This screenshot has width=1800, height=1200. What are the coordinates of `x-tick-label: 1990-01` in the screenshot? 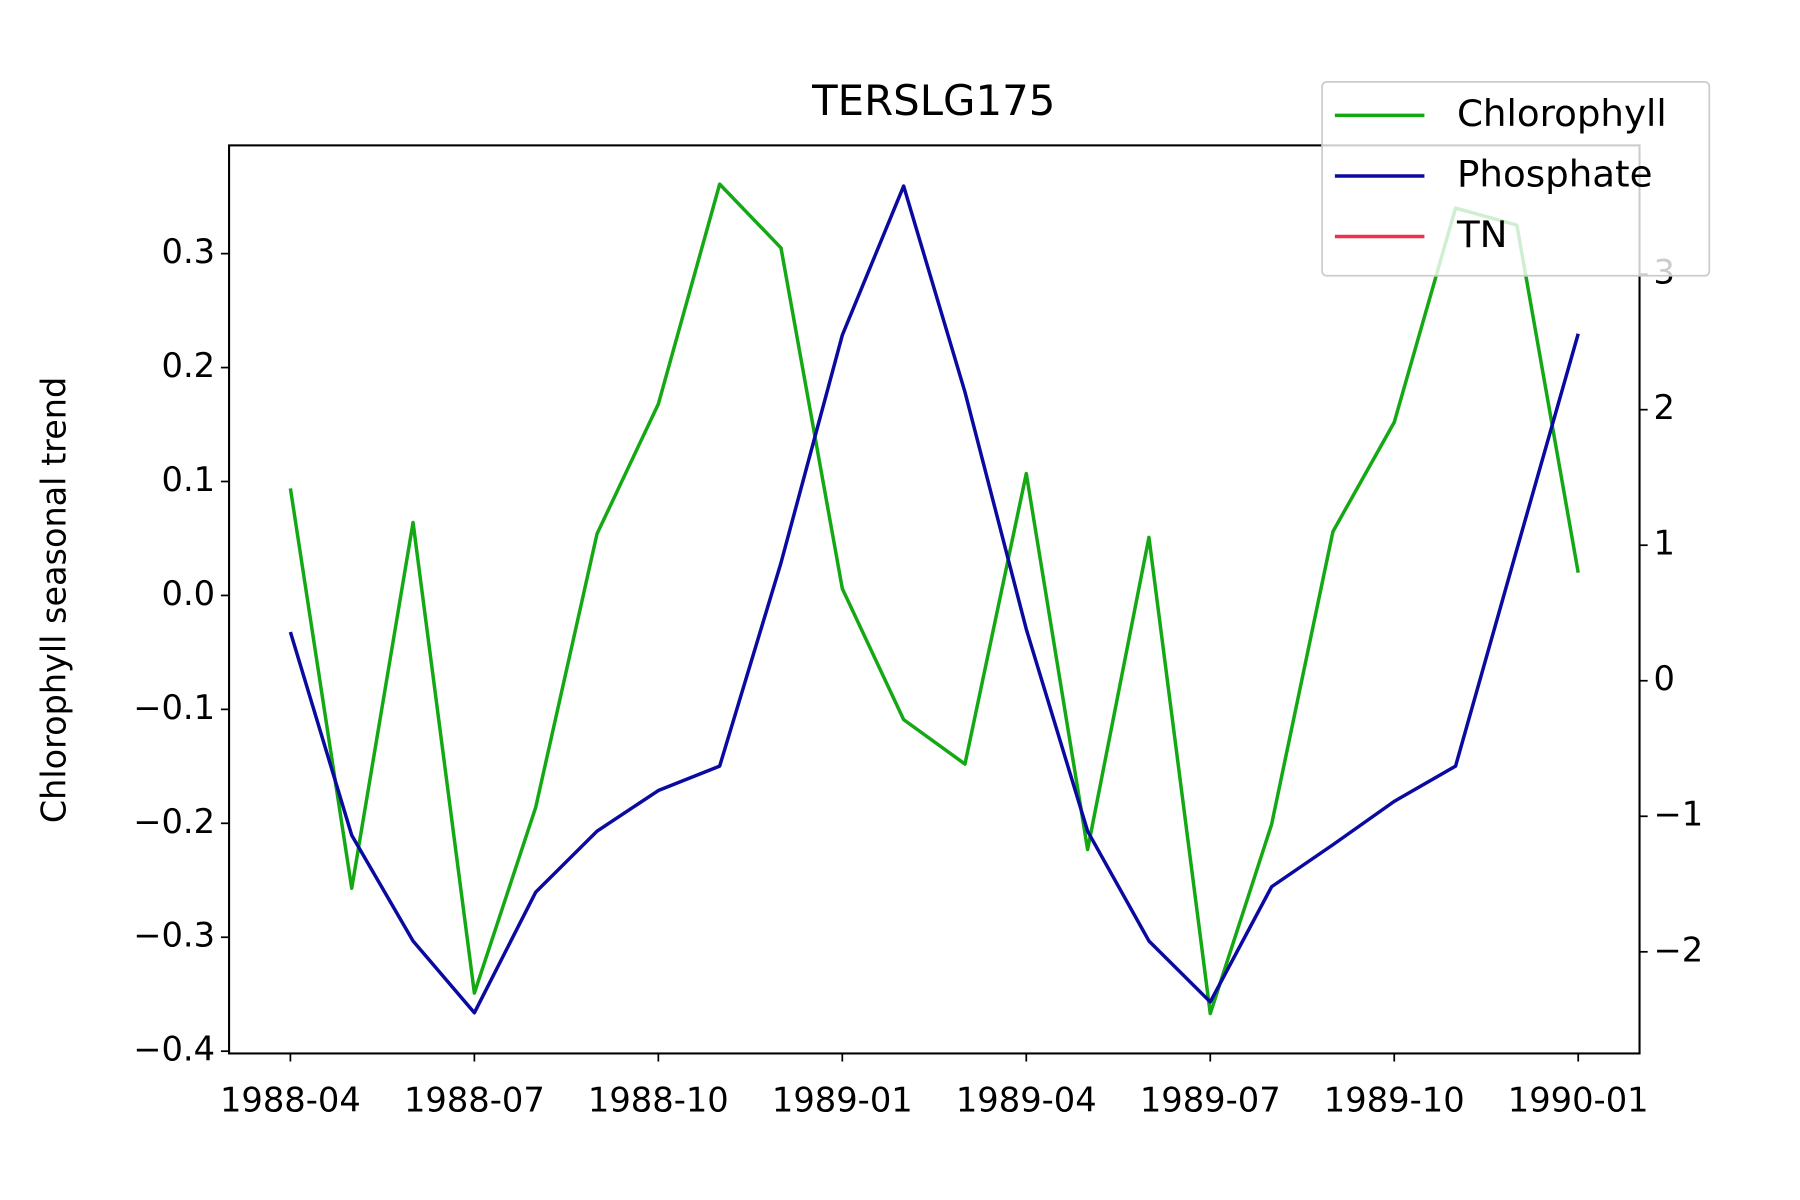 It's located at (1578, 1100).